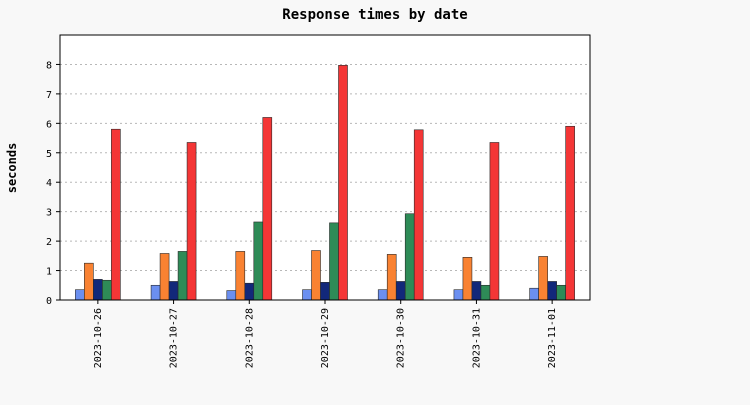 Image resolution: width=750 pixels, height=405 pixels. Describe the element at coordinates (249, 338) in the screenshot. I see `x-tick-label: 2023-10-28` at that location.